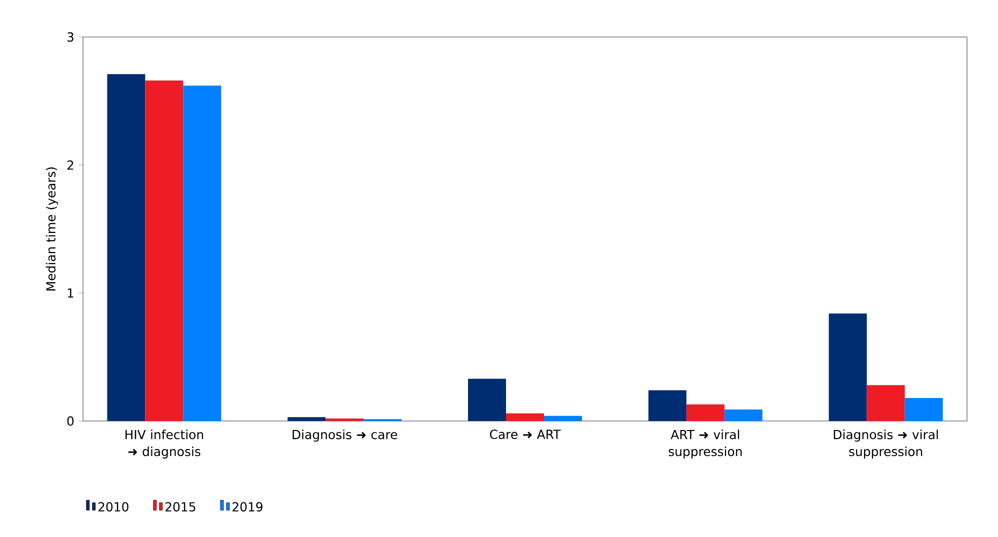 The height and width of the screenshot is (537, 998). I want to click on y-tick-label: 2, so click(70, 165).